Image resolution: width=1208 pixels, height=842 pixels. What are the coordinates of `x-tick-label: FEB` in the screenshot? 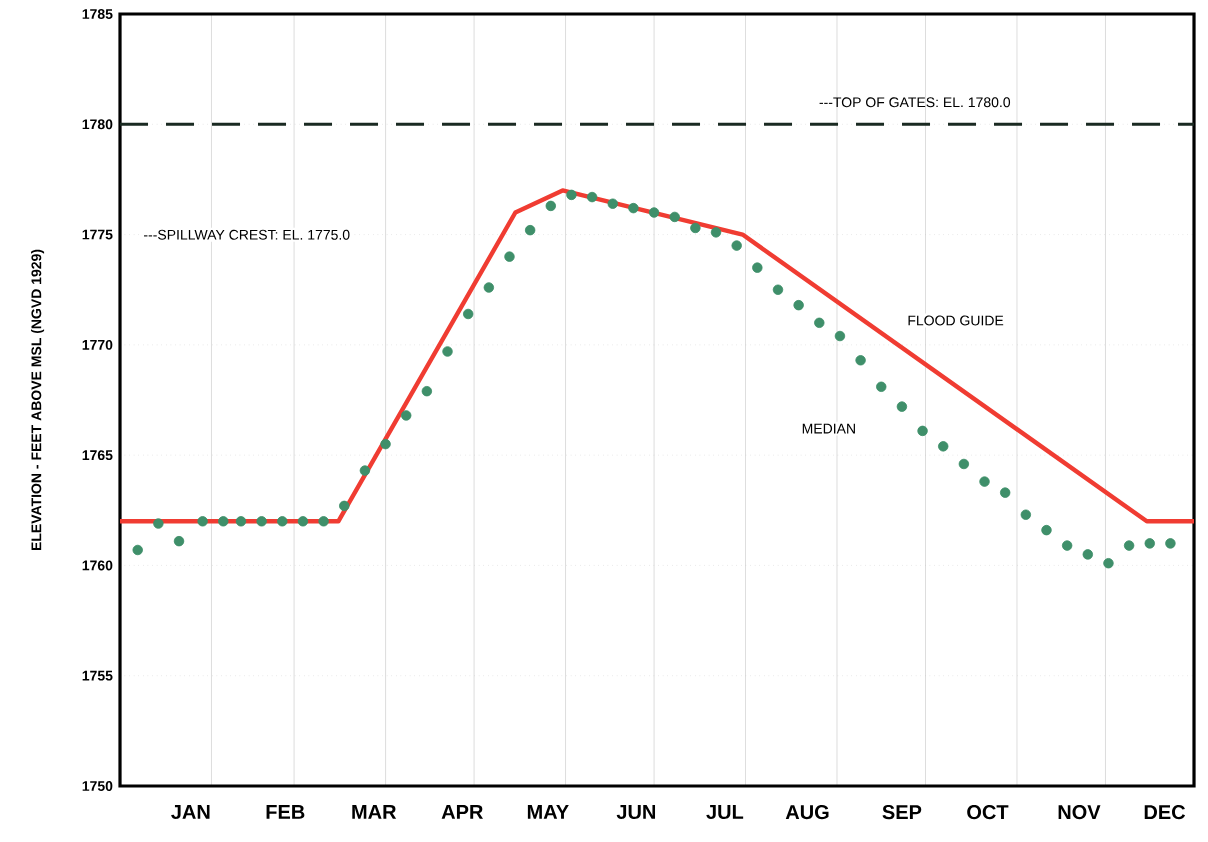 It's located at (285, 812).